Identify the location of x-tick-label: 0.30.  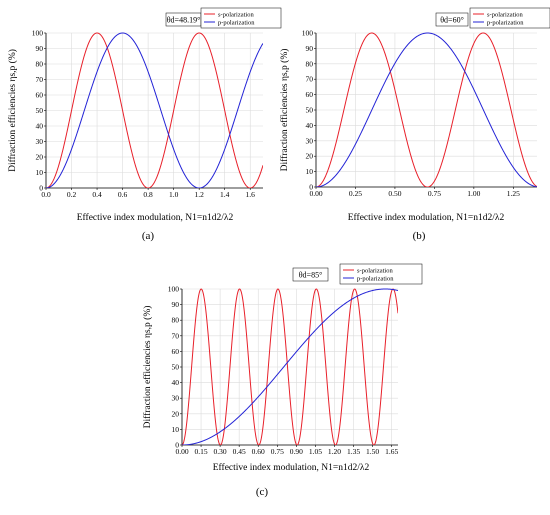
(220, 451).